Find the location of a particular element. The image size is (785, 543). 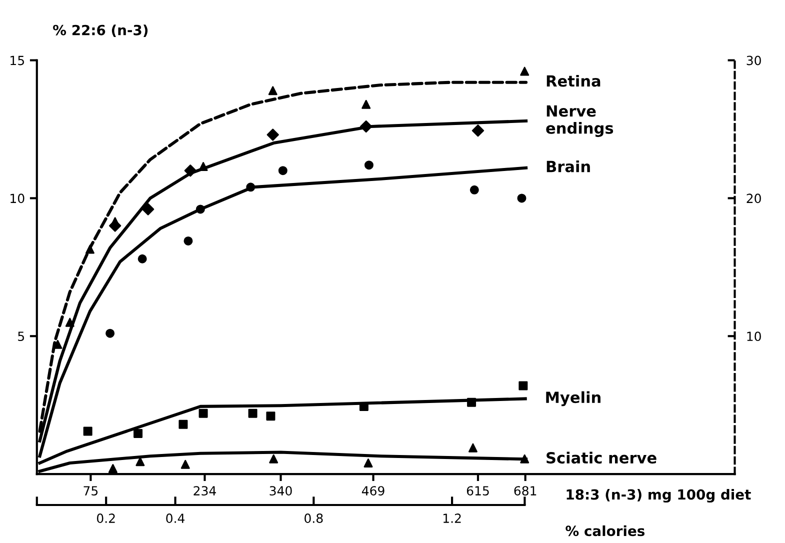

y2-tick-label: 10 is located at coordinates (754, 337).